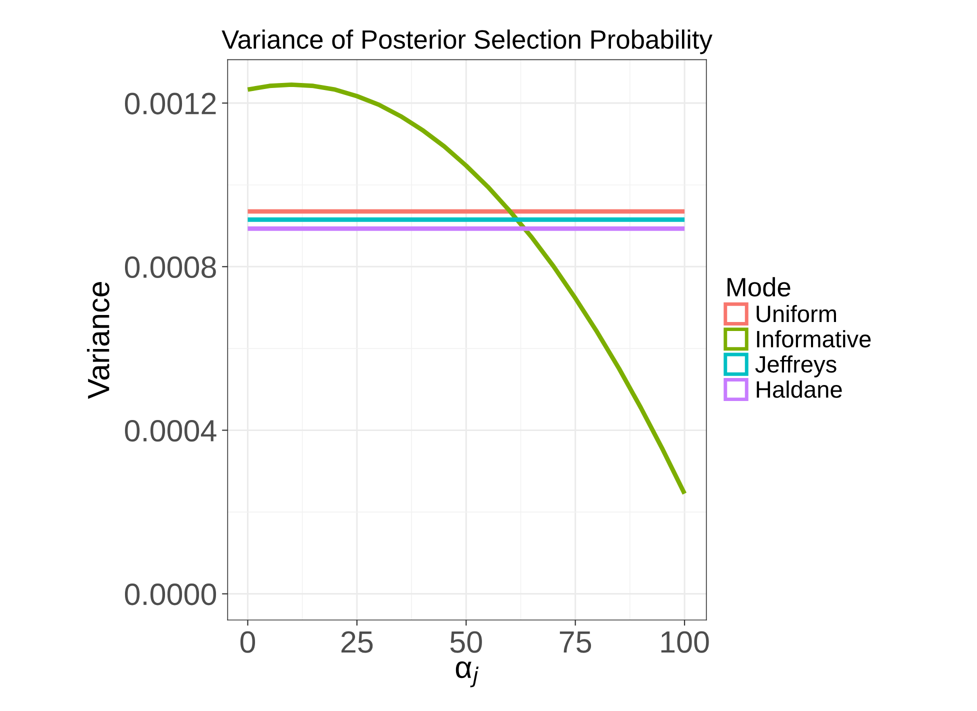  What do you see at coordinates (796, 313) in the screenshot?
I see `legend-label: Uniform` at bounding box center [796, 313].